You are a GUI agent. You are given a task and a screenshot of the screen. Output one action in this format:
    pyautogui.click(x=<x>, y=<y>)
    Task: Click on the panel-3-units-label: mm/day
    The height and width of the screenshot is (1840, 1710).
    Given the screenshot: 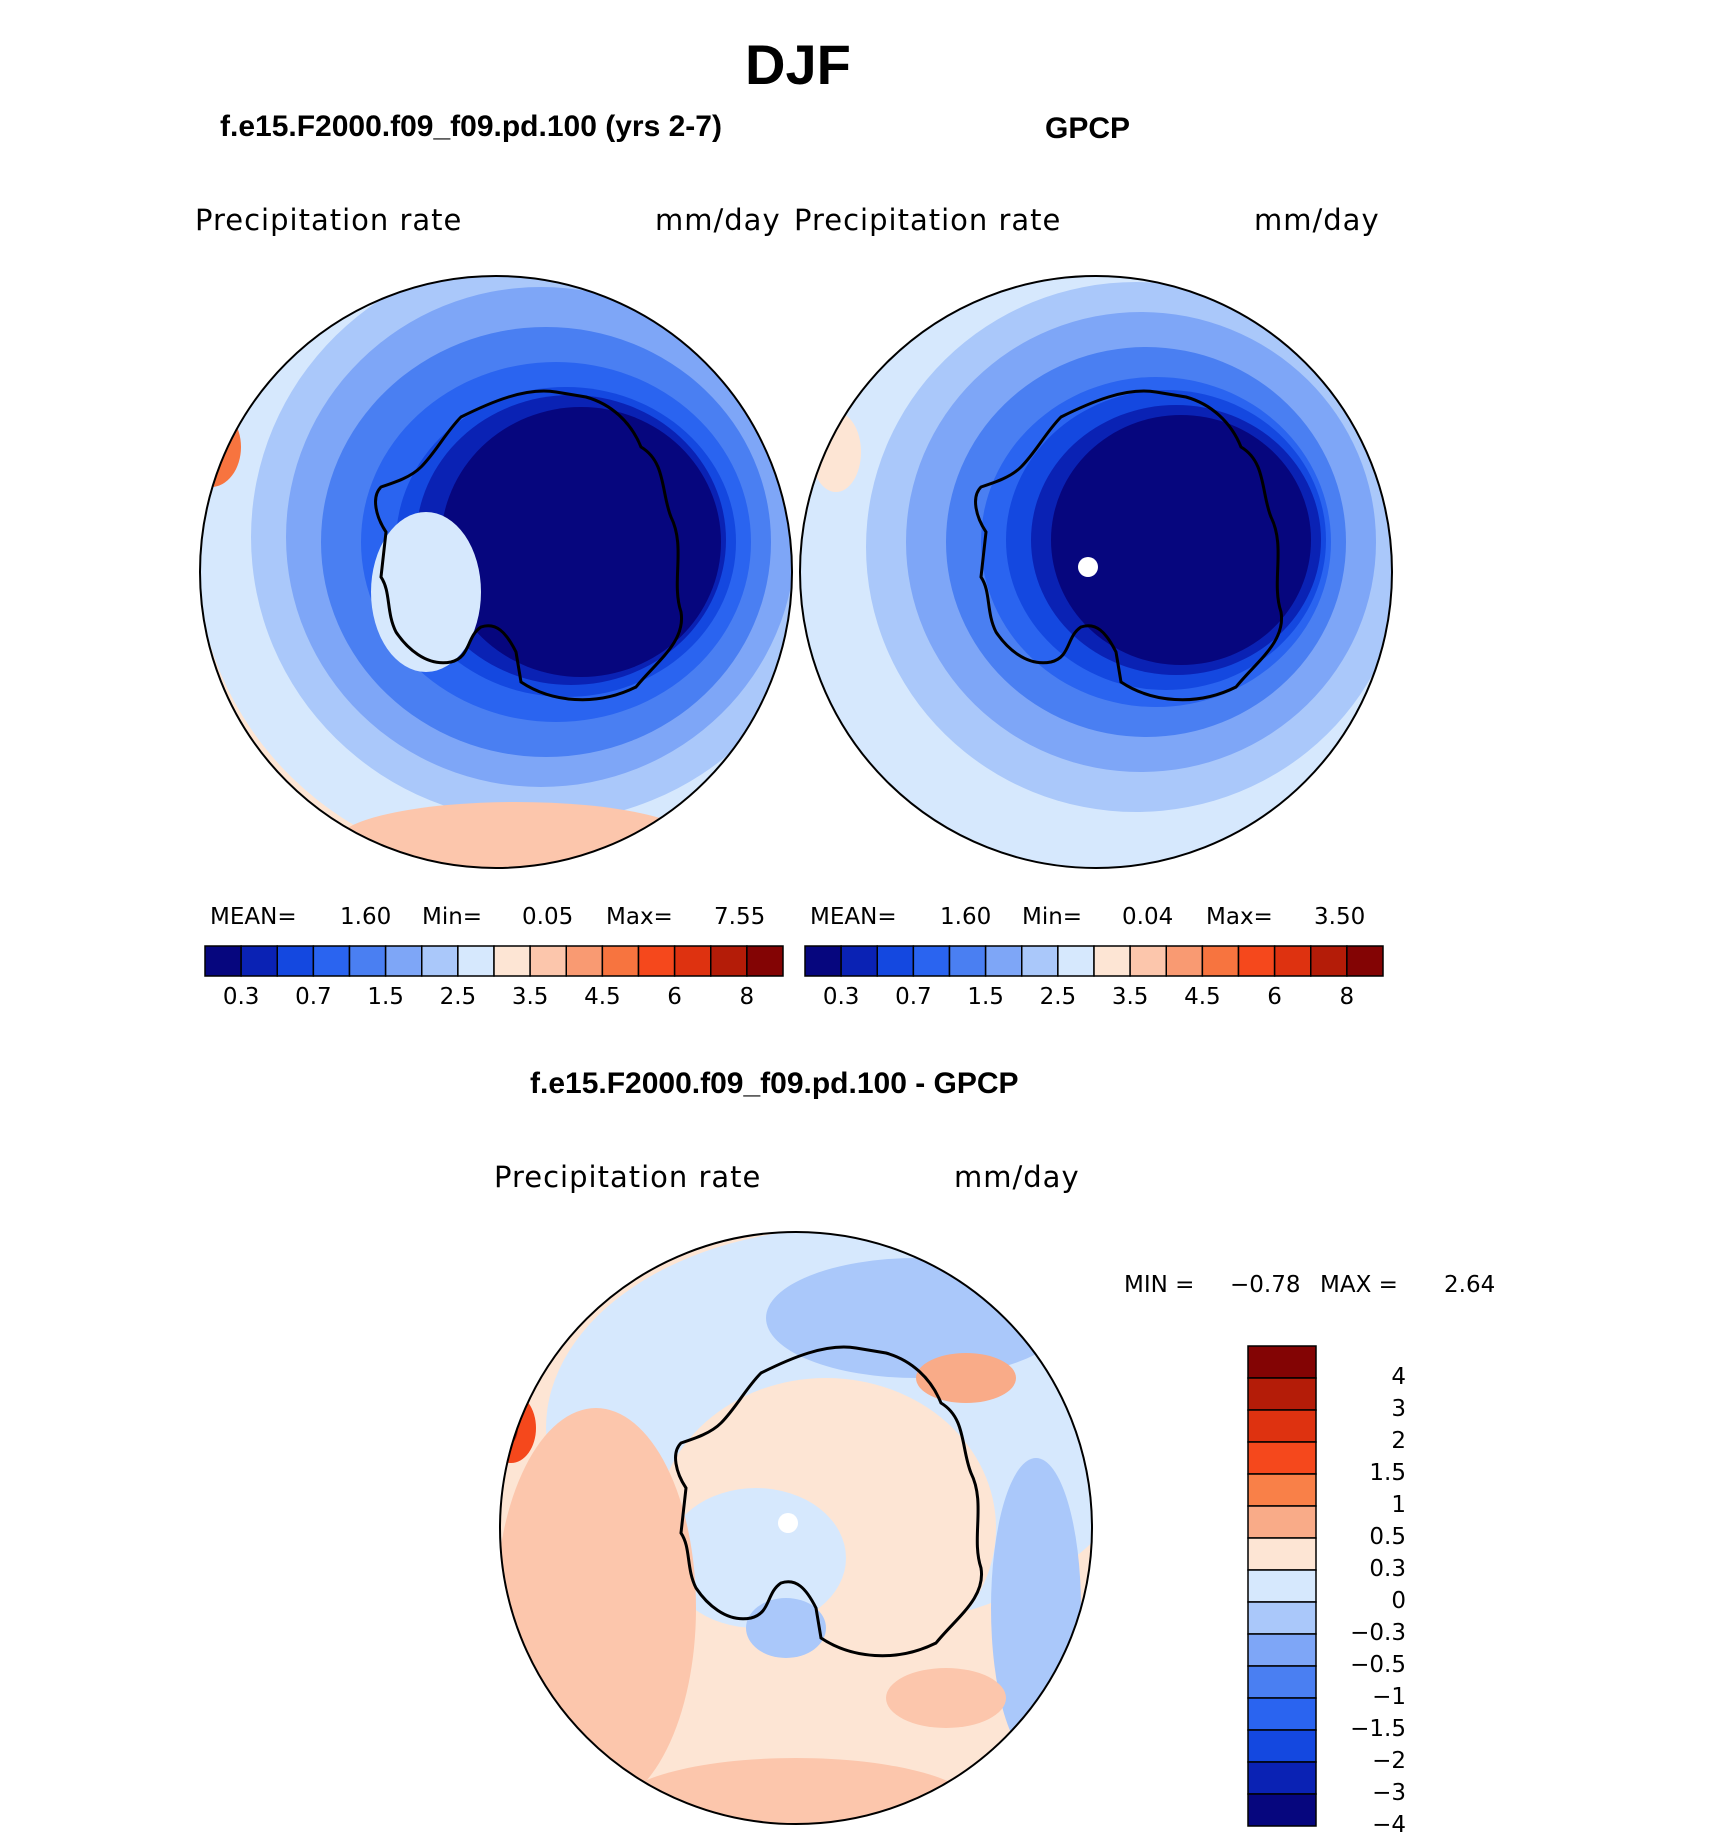 What is the action you would take?
    pyautogui.click(x=1017, y=1177)
    